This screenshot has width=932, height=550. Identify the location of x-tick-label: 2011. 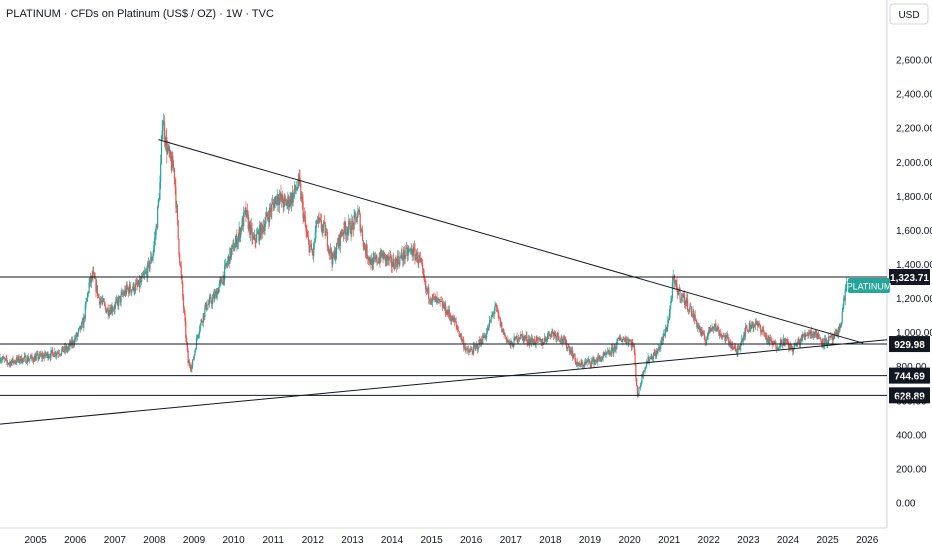
(273, 540).